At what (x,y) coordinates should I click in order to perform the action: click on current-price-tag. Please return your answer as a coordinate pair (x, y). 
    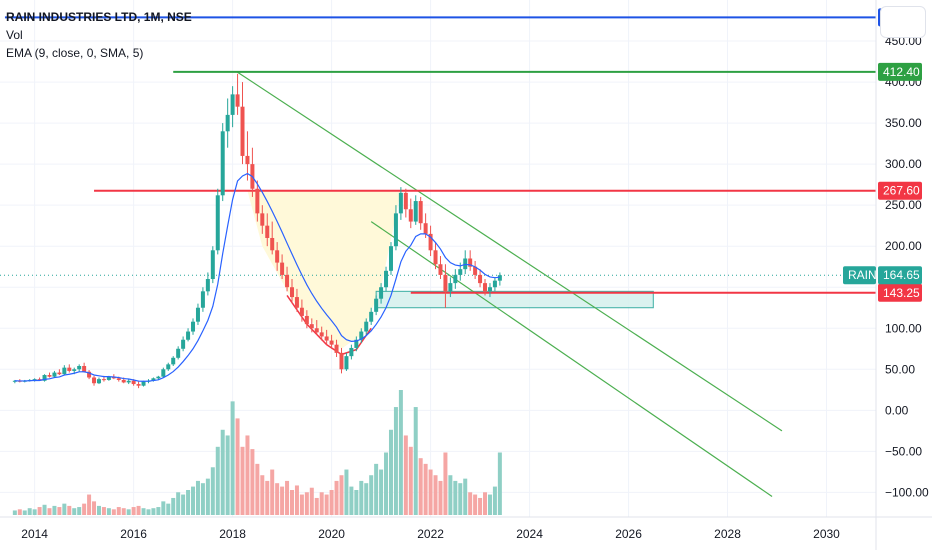
    Looking at the image, I should click on (900, 275).